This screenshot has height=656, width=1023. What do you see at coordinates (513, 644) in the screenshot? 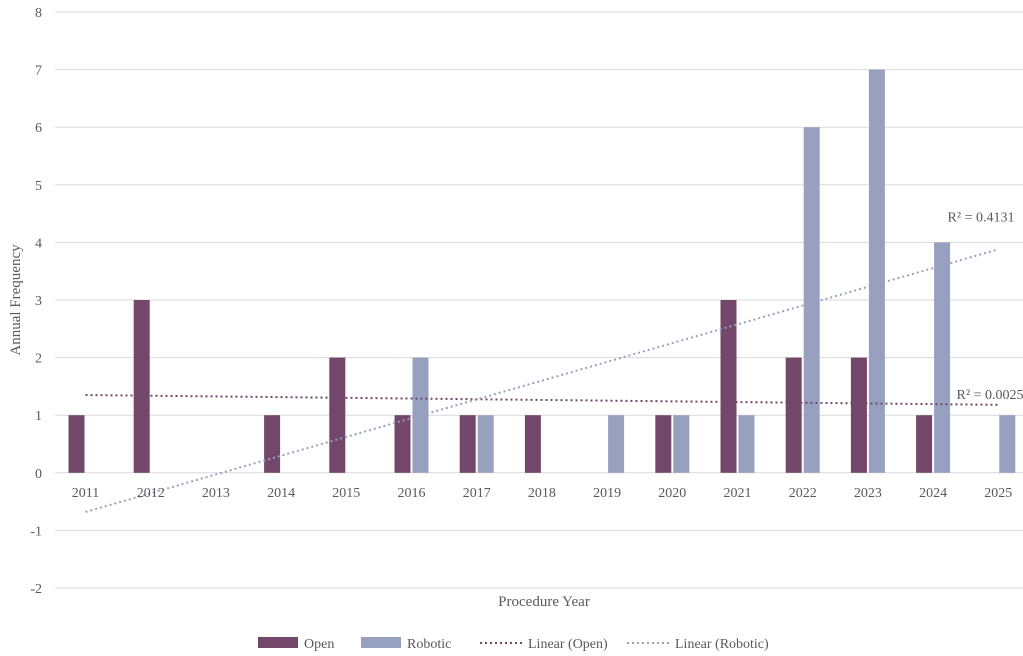
I see `legend: Open Robotic Linear (Open) Linear (Robotic)` at bounding box center [513, 644].